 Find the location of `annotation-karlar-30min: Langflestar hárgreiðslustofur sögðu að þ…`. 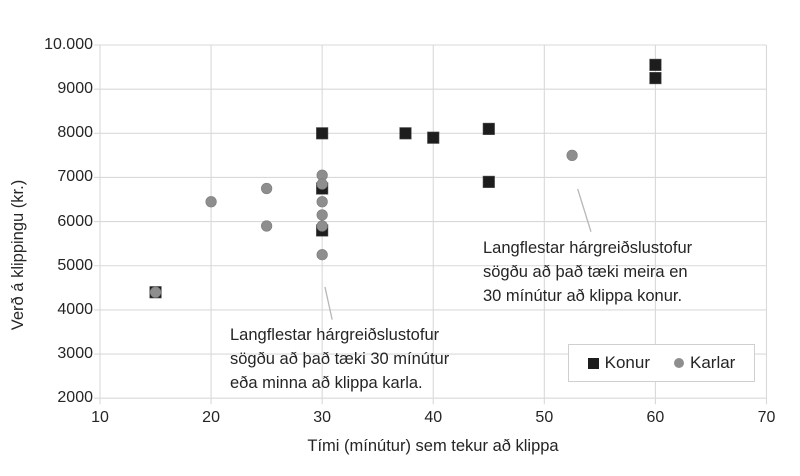

annotation-karlar-30min: Langflestar hárgreiðslustofur sögðu að þ… is located at coordinates (340, 359).